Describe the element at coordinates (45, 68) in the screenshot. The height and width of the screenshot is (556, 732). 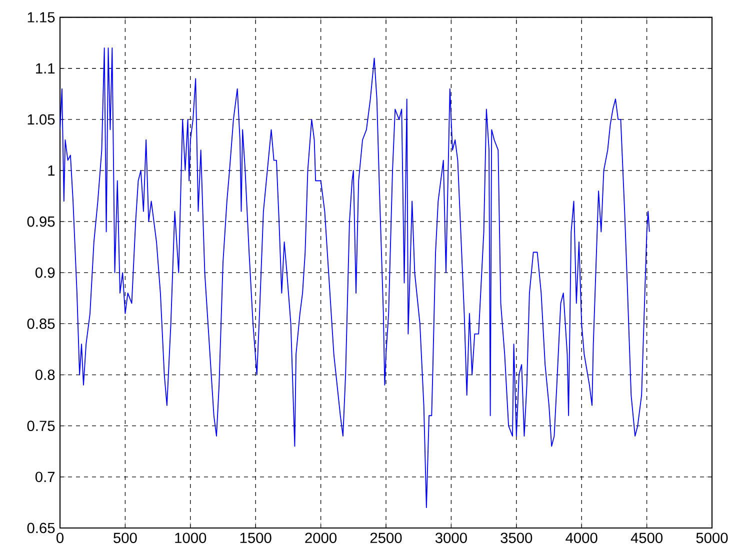
I see `y-tick-label: 1.1` at that location.